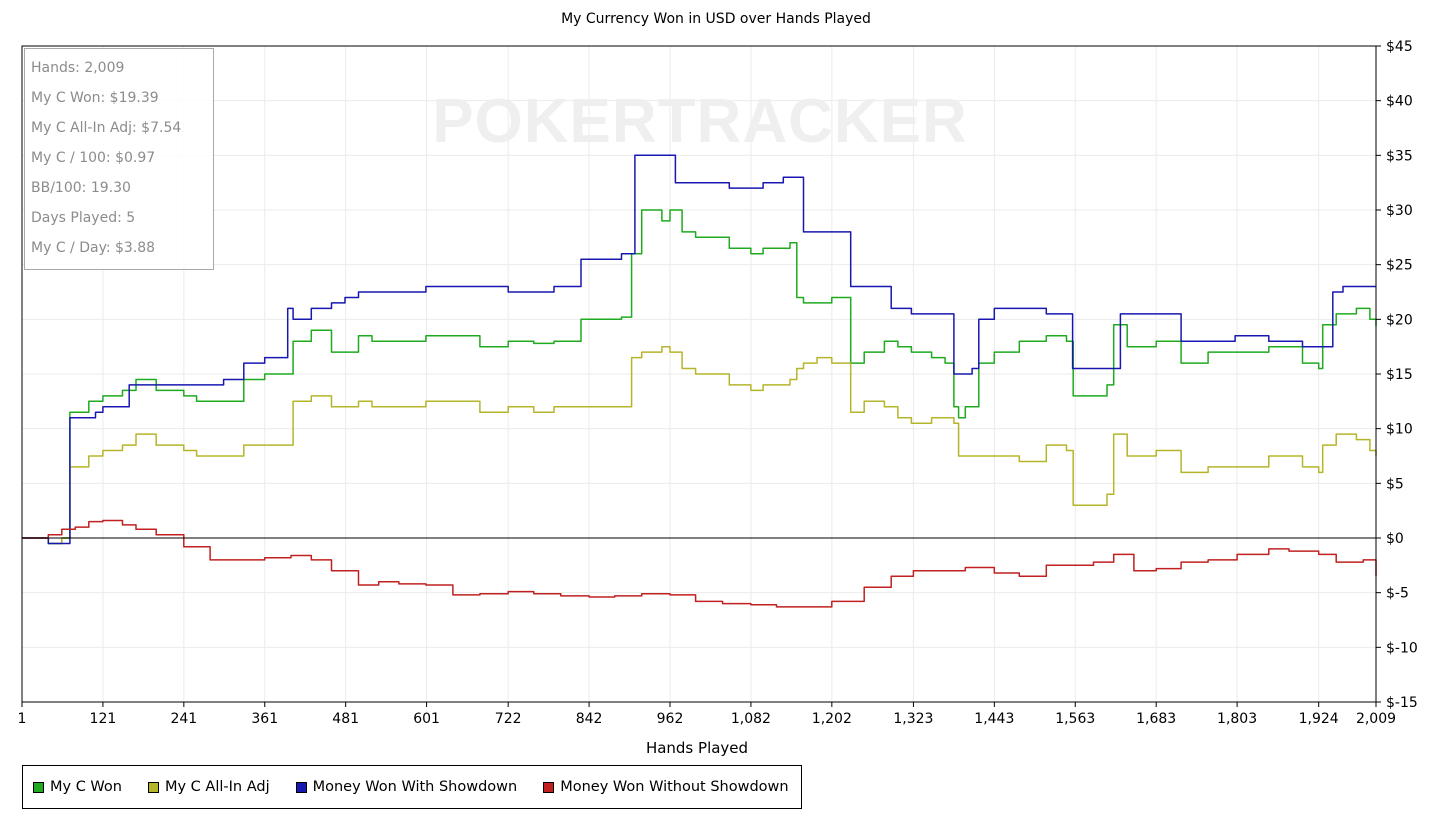 The width and height of the screenshot is (1433, 823). What do you see at coordinates (670, 719) in the screenshot?
I see `x-tick-label: 962` at bounding box center [670, 719].